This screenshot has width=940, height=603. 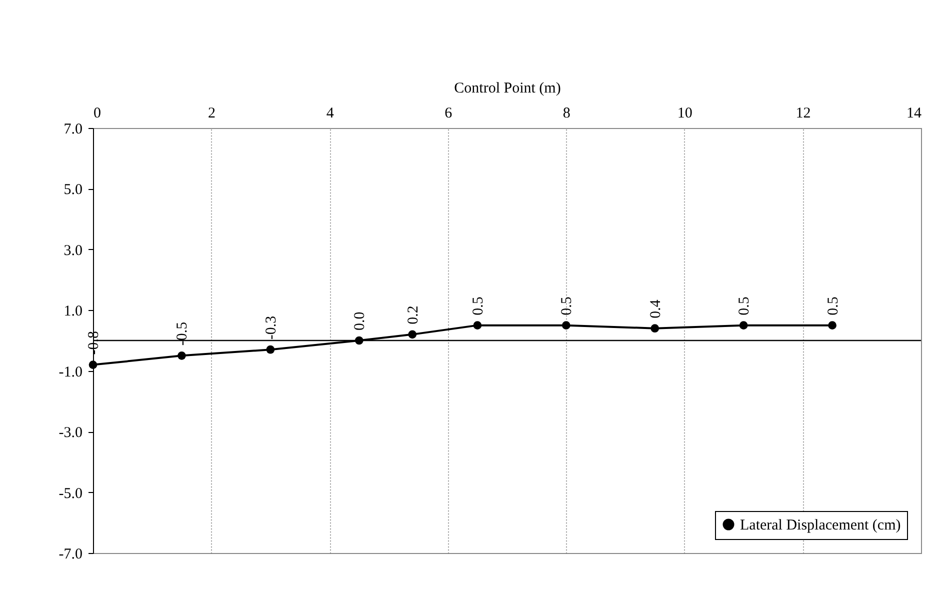 I want to click on y-tick-label: -7.0, so click(x=70, y=554).